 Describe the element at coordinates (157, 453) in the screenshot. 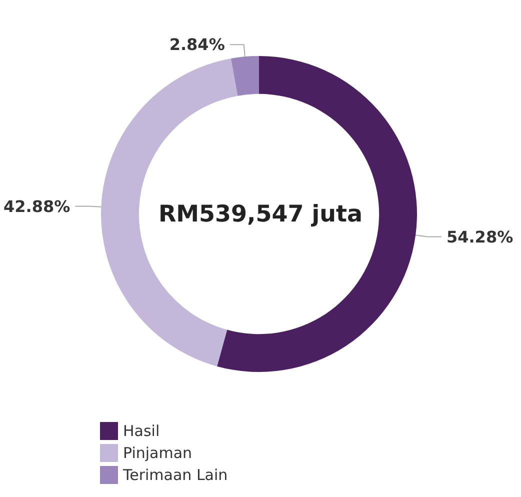

I see `legend-label: Pinjaman` at that location.